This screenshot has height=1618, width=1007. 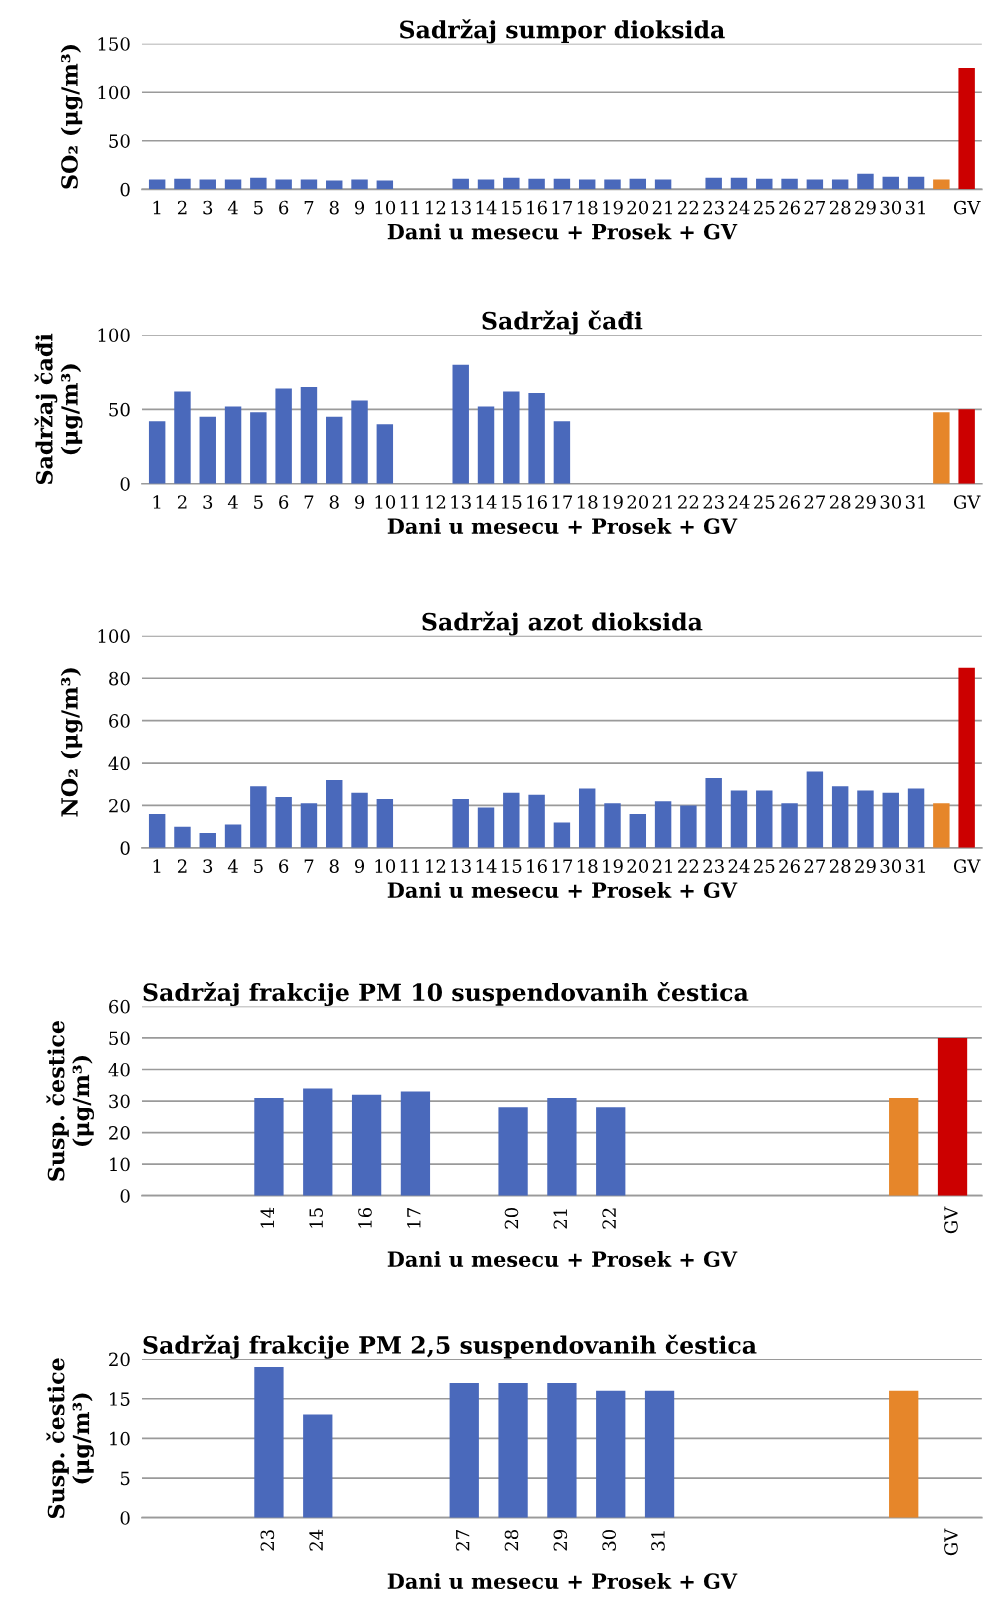 What do you see at coordinates (71, 742) in the screenshot?
I see `y-axis-title: NO₂ (μg/m³)` at bounding box center [71, 742].